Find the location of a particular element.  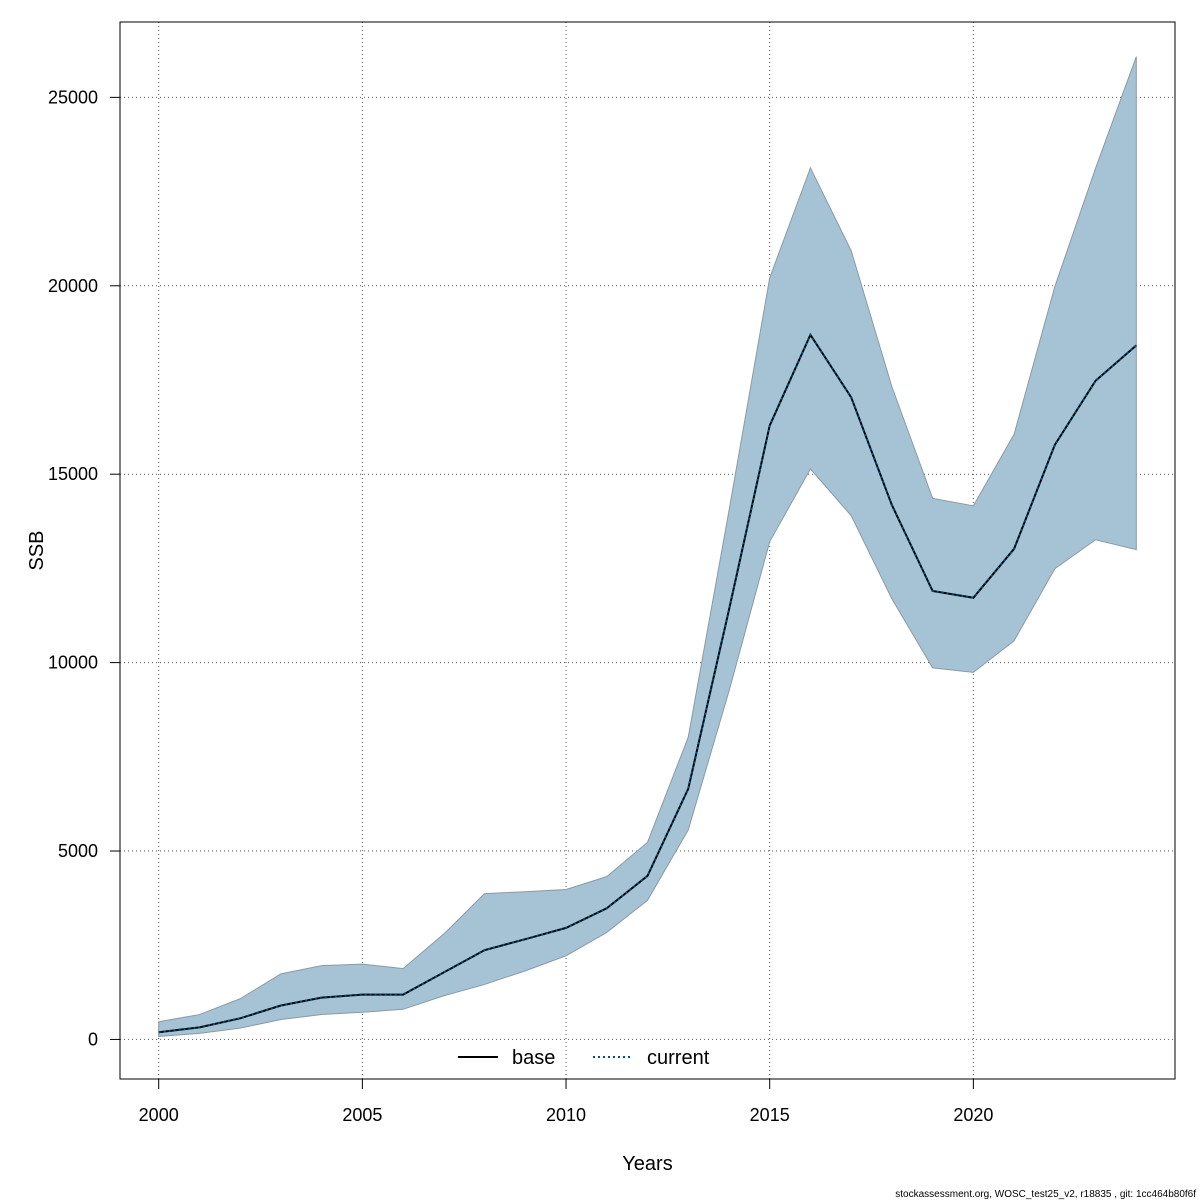

x-tick-label-2015: 2015 is located at coordinates (770, 1115).